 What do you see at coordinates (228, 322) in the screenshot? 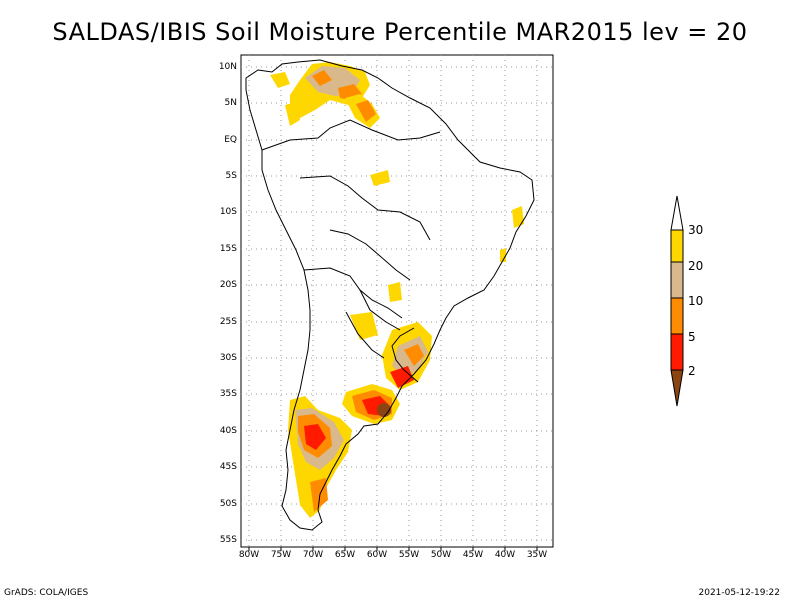
I see `lat-label: 25S` at bounding box center [228, 322].